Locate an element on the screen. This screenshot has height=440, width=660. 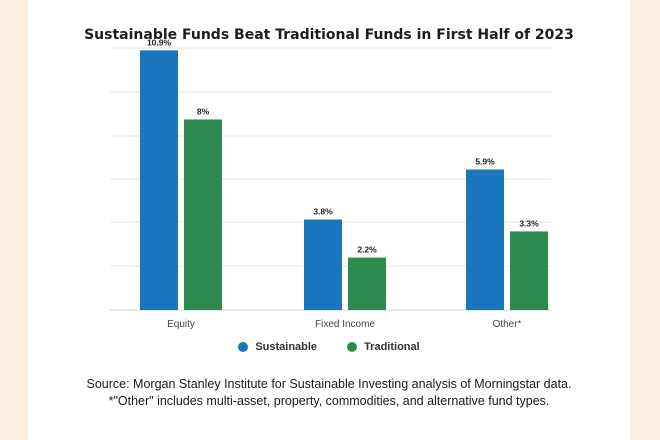
data-label-traditional-equity: 8% is located at coordinates (203, 111).